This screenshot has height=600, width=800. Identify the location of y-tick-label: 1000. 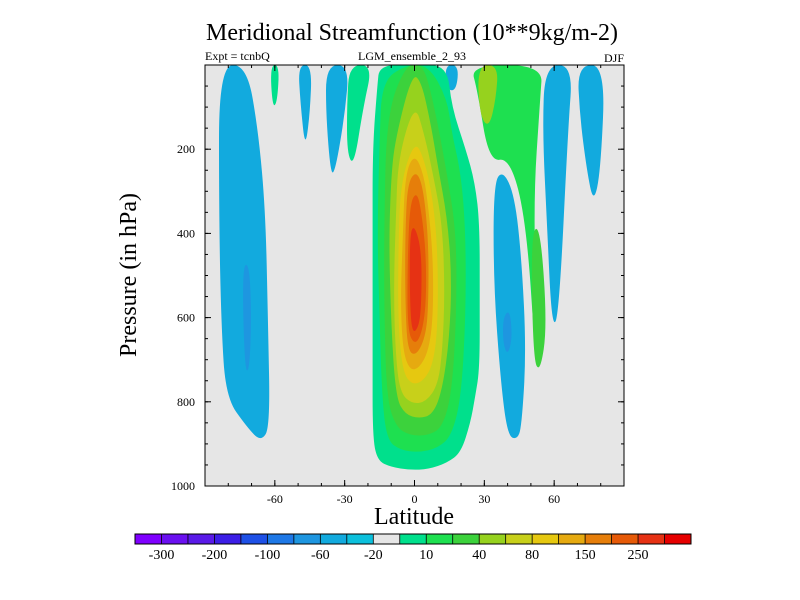
(183, 486).